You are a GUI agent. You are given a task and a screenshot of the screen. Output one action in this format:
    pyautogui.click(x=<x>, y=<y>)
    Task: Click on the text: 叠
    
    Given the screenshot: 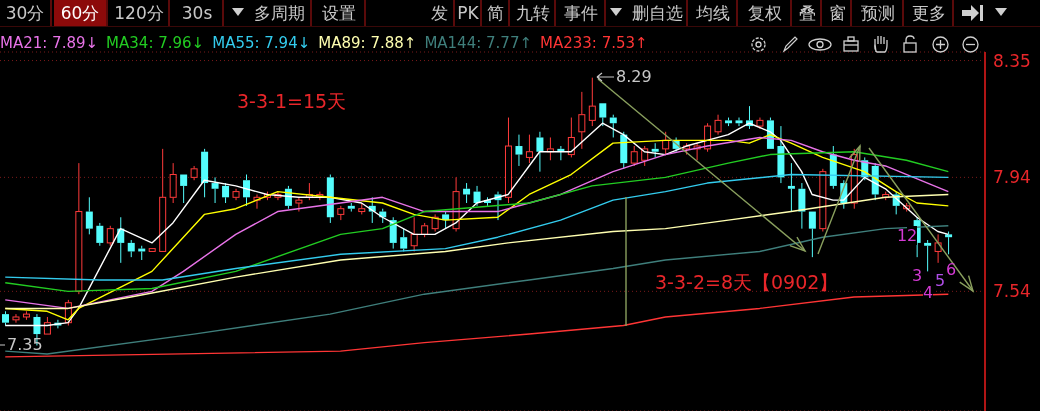 What is the action you would take?
    pyautogui.click(x=808, y=13)
    